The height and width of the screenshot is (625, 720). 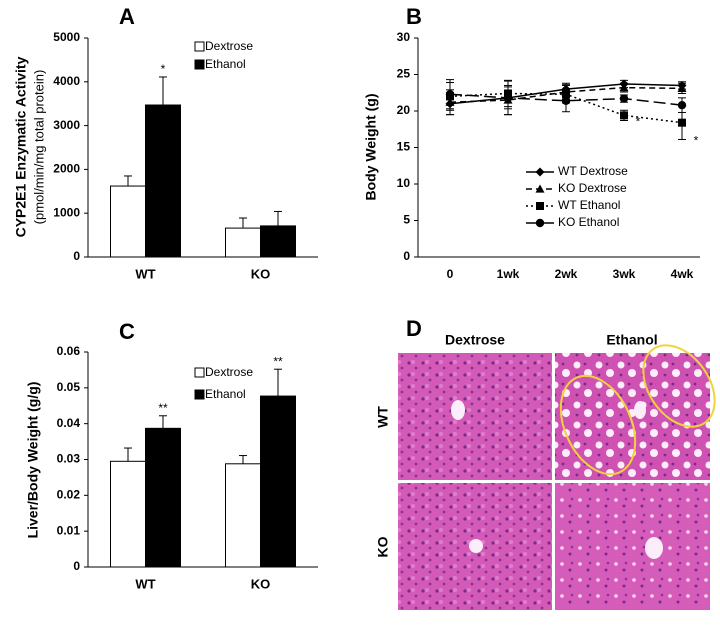 What do you see at coordinates (404, 147) in the screenshot?
I see `y-tick-label: 15` at bounding box center [404, 147].